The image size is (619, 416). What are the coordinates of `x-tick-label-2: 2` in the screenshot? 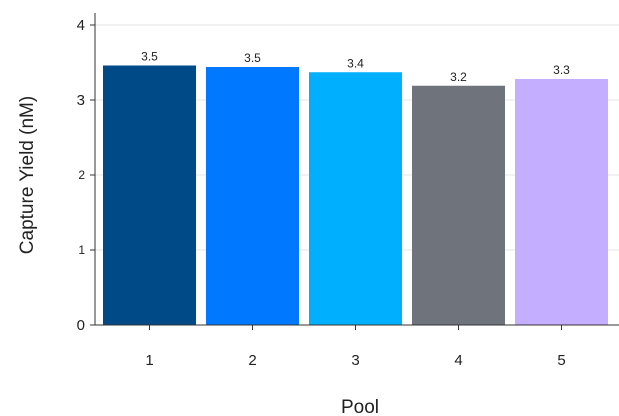 It's located at (252, 360).